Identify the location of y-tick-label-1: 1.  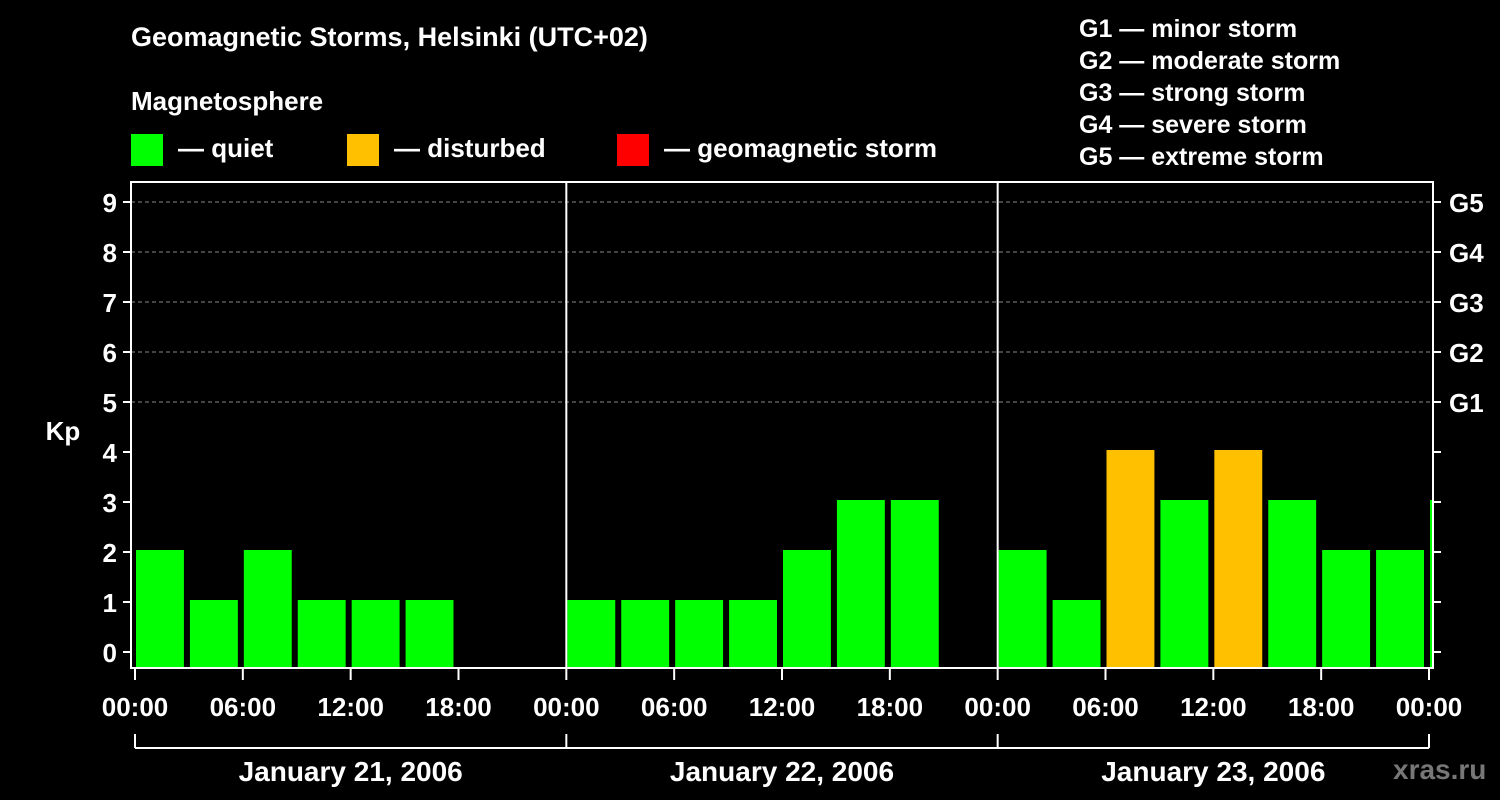
(110, 603).